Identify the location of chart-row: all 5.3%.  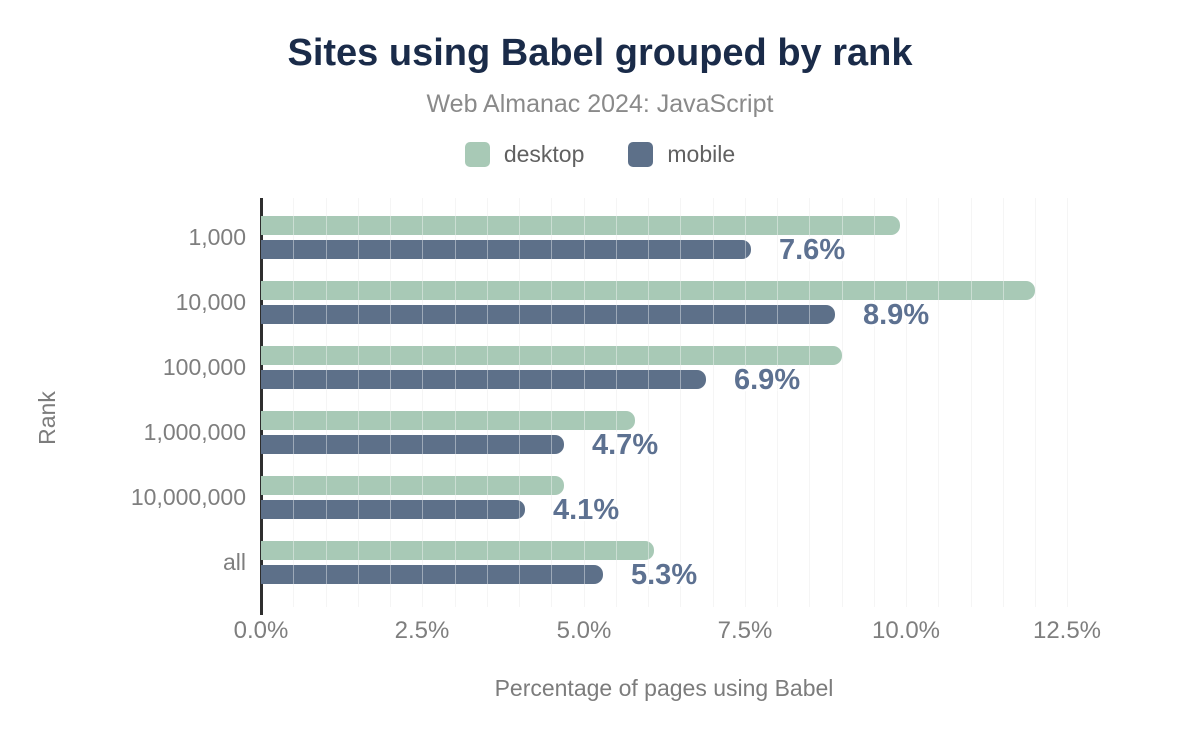
(600, 562).